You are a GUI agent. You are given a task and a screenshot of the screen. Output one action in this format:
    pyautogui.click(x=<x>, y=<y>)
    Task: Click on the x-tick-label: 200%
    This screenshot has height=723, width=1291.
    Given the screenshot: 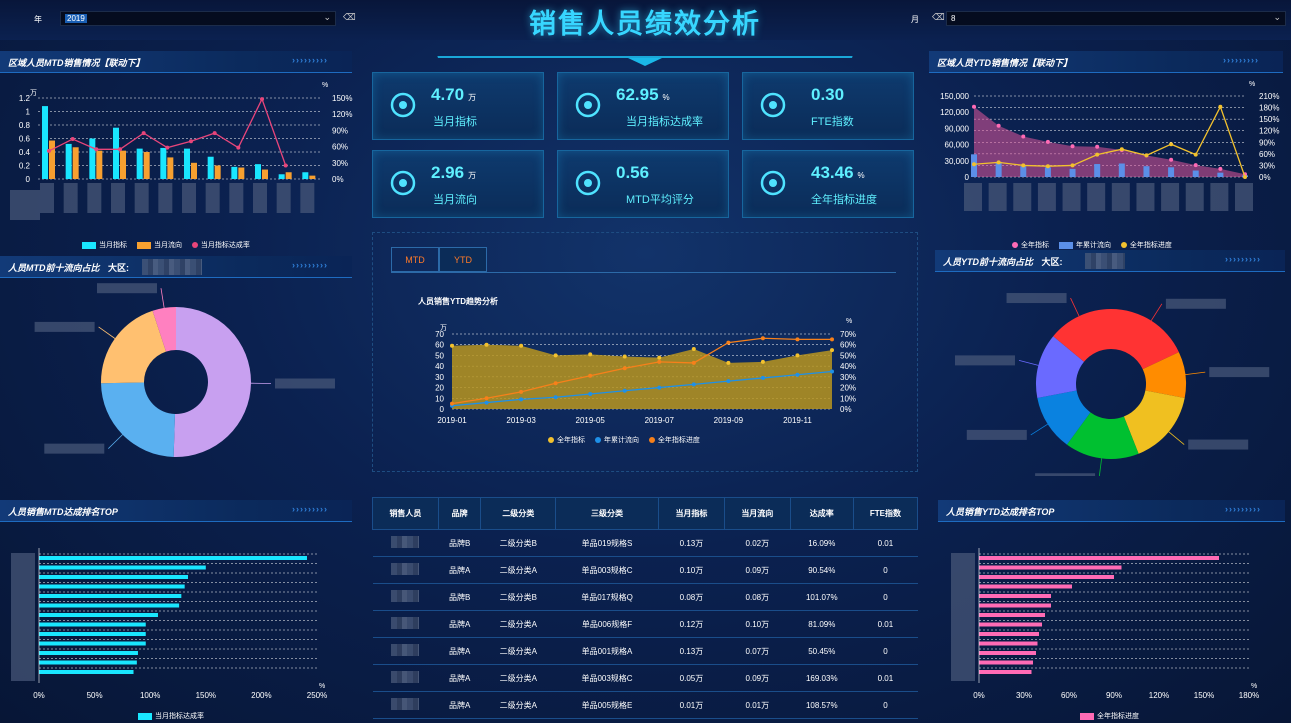 What is the action you would take?
    pyautogui.click(x=261, y=695)
    